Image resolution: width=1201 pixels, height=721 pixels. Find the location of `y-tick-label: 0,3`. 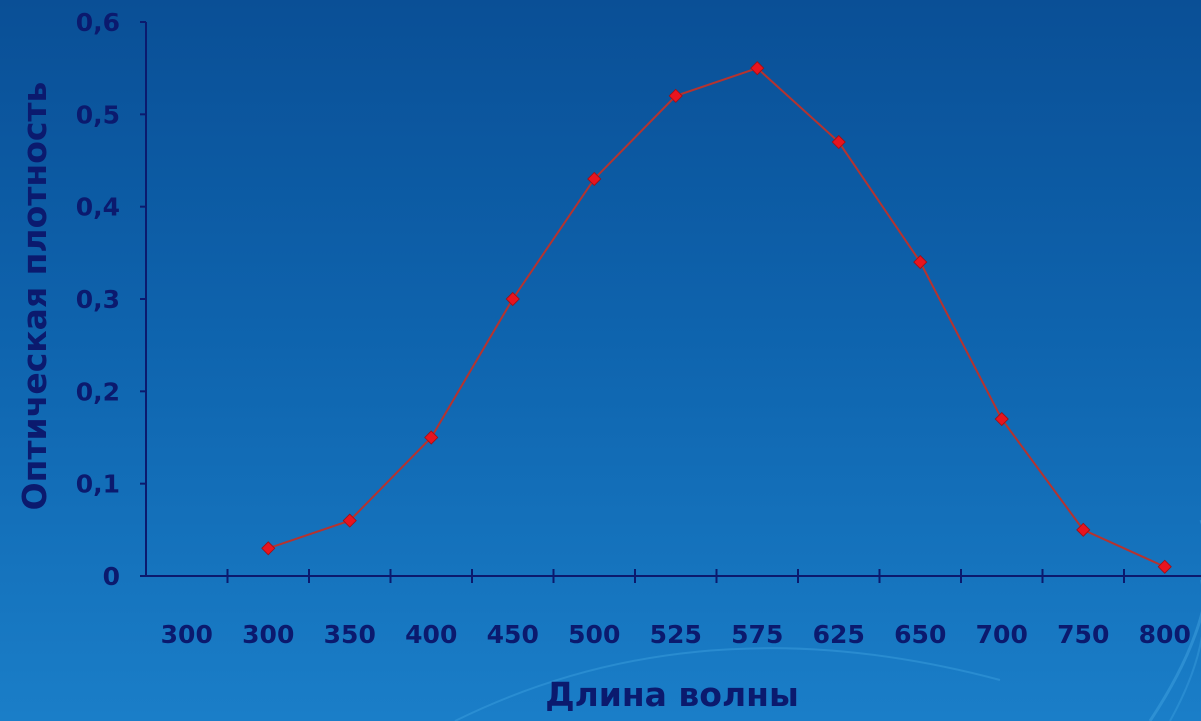

y-tick-label: 0,3 is located at coordinates (98, 299).